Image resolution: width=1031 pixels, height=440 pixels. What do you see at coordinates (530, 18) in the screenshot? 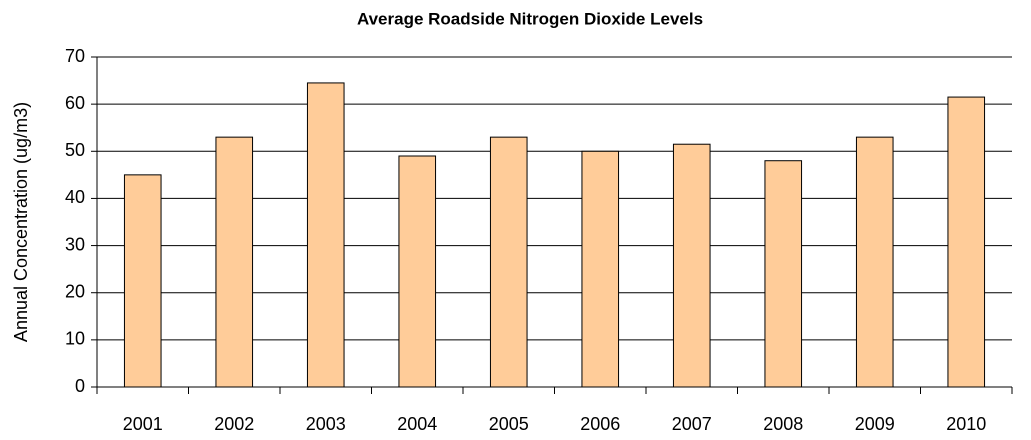
I see `chart-title: Average Roadside Nitrogen Dioxide Levels` at bounding box center [530, 18].